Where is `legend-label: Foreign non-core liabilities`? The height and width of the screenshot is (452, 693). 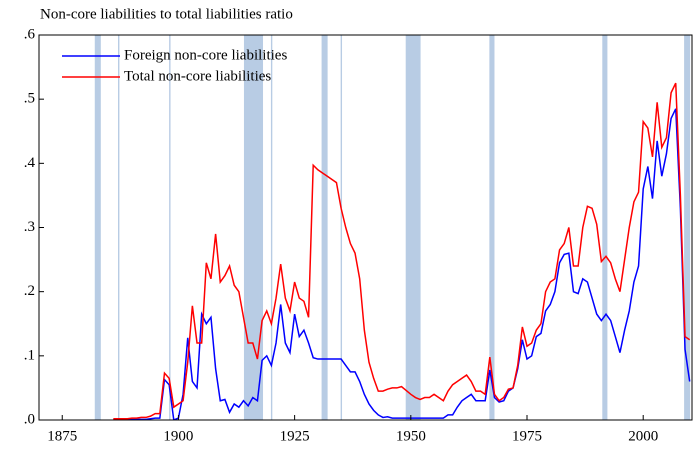 legend-label: Foreign non-core liabilities is located at coordinates (205, 55).